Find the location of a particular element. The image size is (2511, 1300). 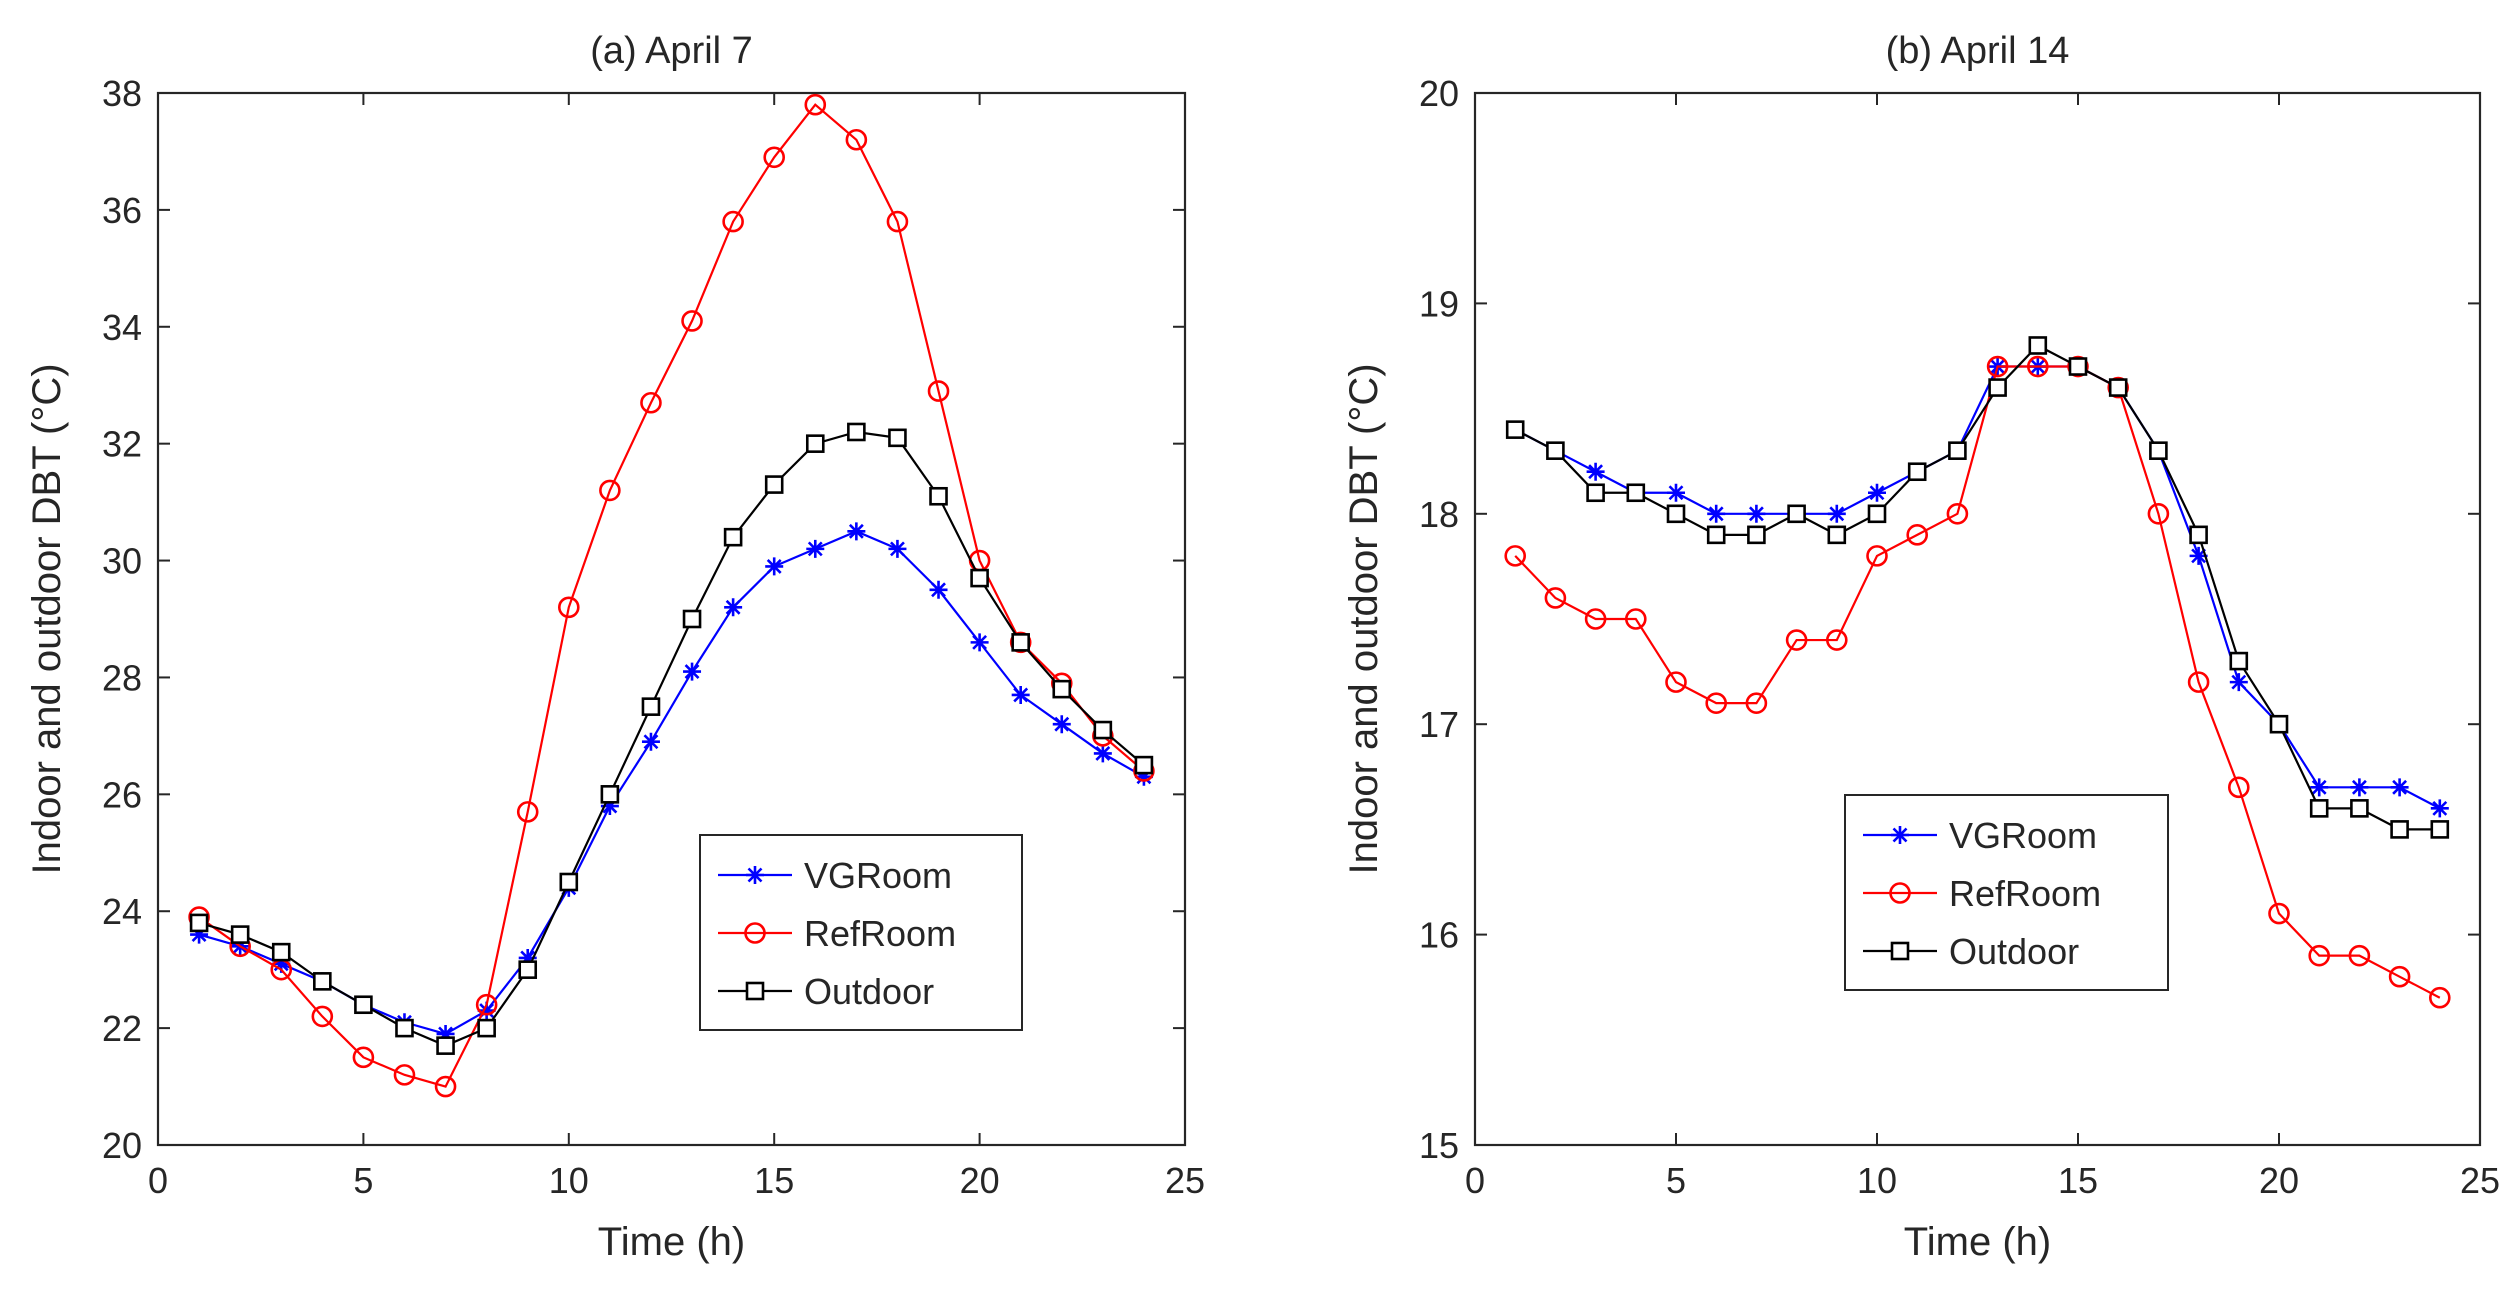

legend-item-vgroom: VGRoom is located at coordinates (1980, 835).